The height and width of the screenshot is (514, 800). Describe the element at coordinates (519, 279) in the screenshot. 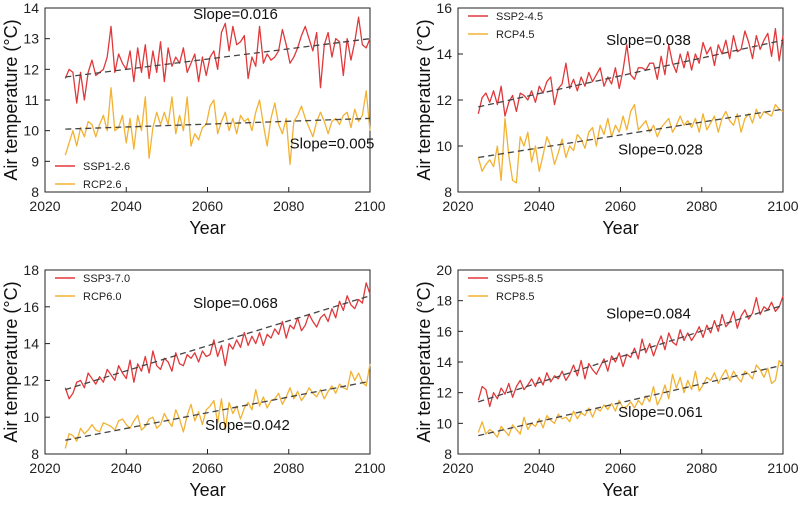

I see `legend-label: SSP5-8.5` at that location.